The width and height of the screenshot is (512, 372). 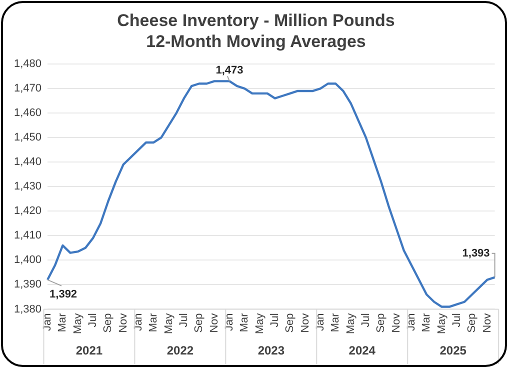 What do you see at coordinates (28, 236) in the screenshot?
I see `y-tick-label: 1,410` at bounding box center [28, 236].